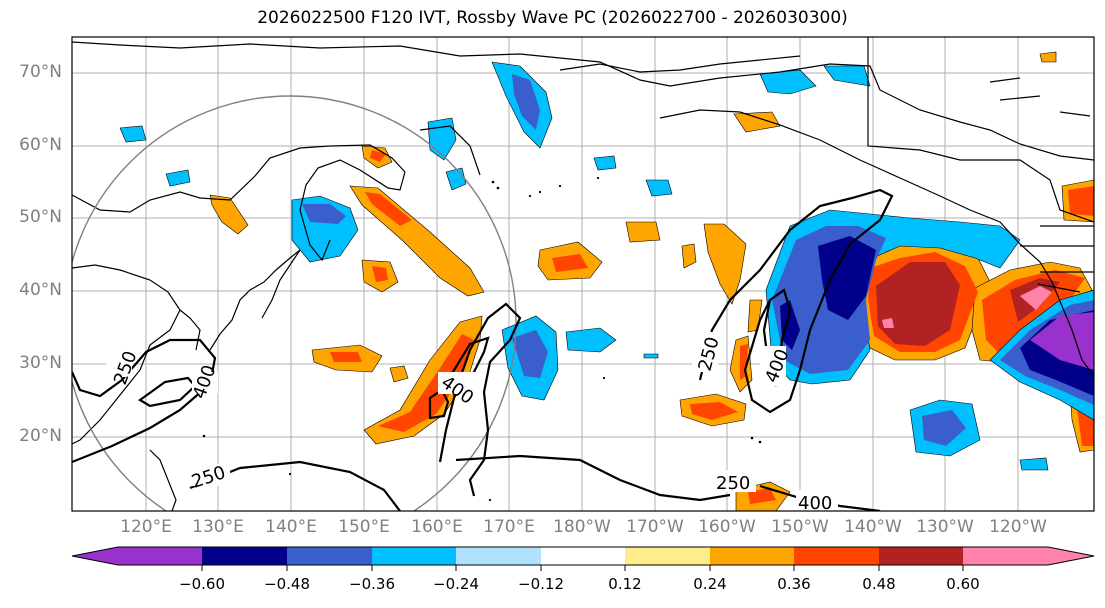  Describe the element at coordinates (437, 527) in the screenshot. I see `longitude-label: 160°E` at that location.